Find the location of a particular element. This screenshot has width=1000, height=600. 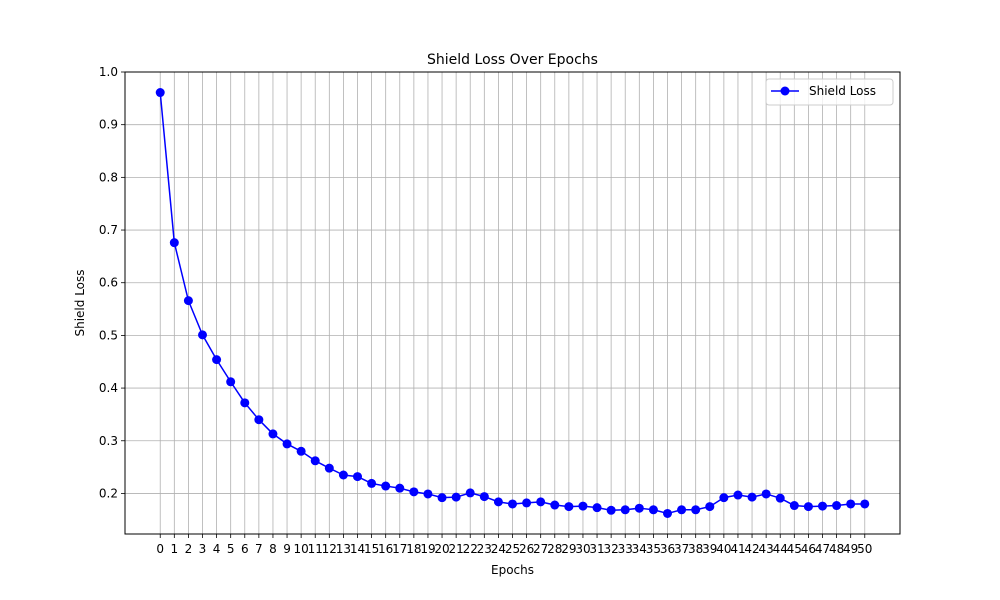

x-tick-label: 8 is located at coordinates (273, 549).